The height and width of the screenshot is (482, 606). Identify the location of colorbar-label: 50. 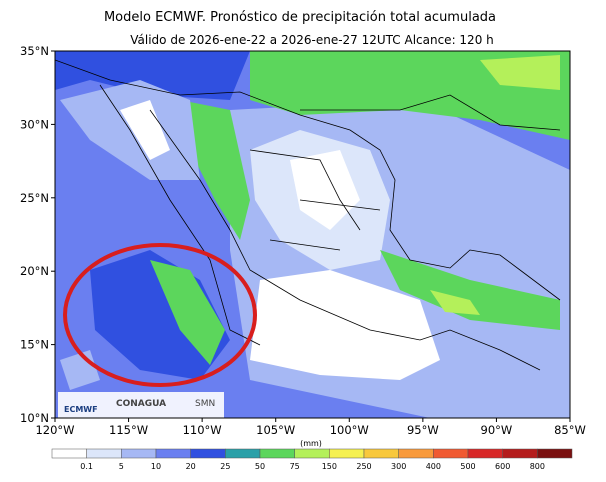
(260, 466).